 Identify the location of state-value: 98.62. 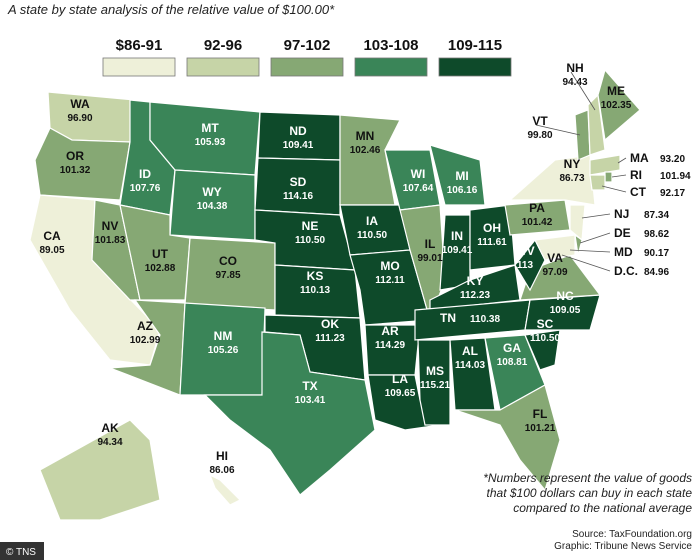
(656, 234).